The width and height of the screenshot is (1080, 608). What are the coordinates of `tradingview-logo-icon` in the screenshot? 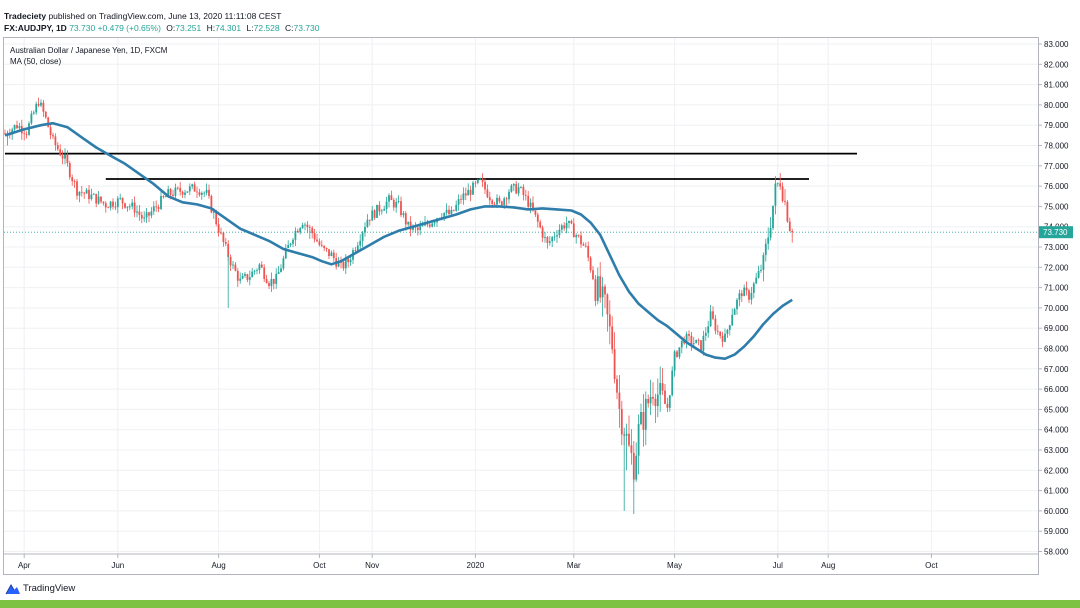 It's located at (13, 589).